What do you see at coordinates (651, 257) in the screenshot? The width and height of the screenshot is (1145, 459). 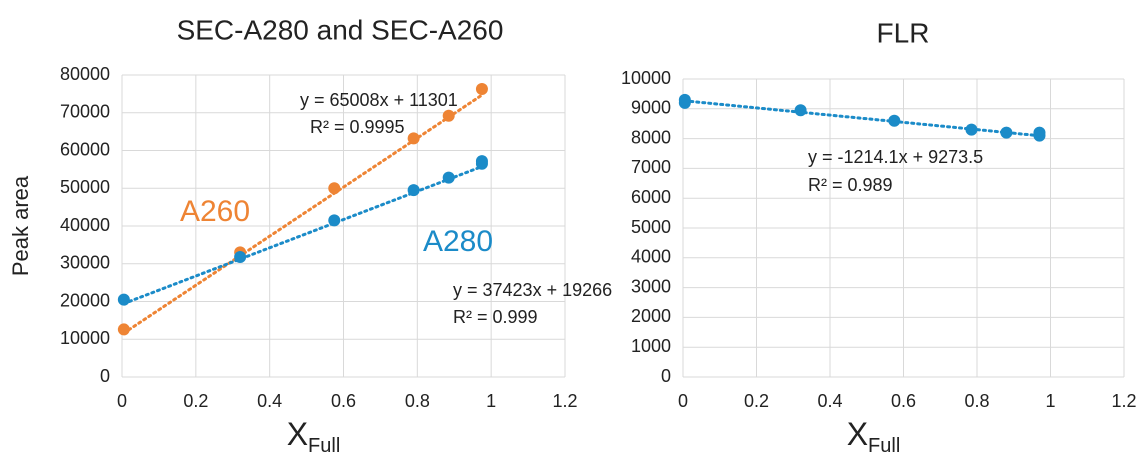 I see `y-tick-label: 4000` at bounding box center [651, 257].